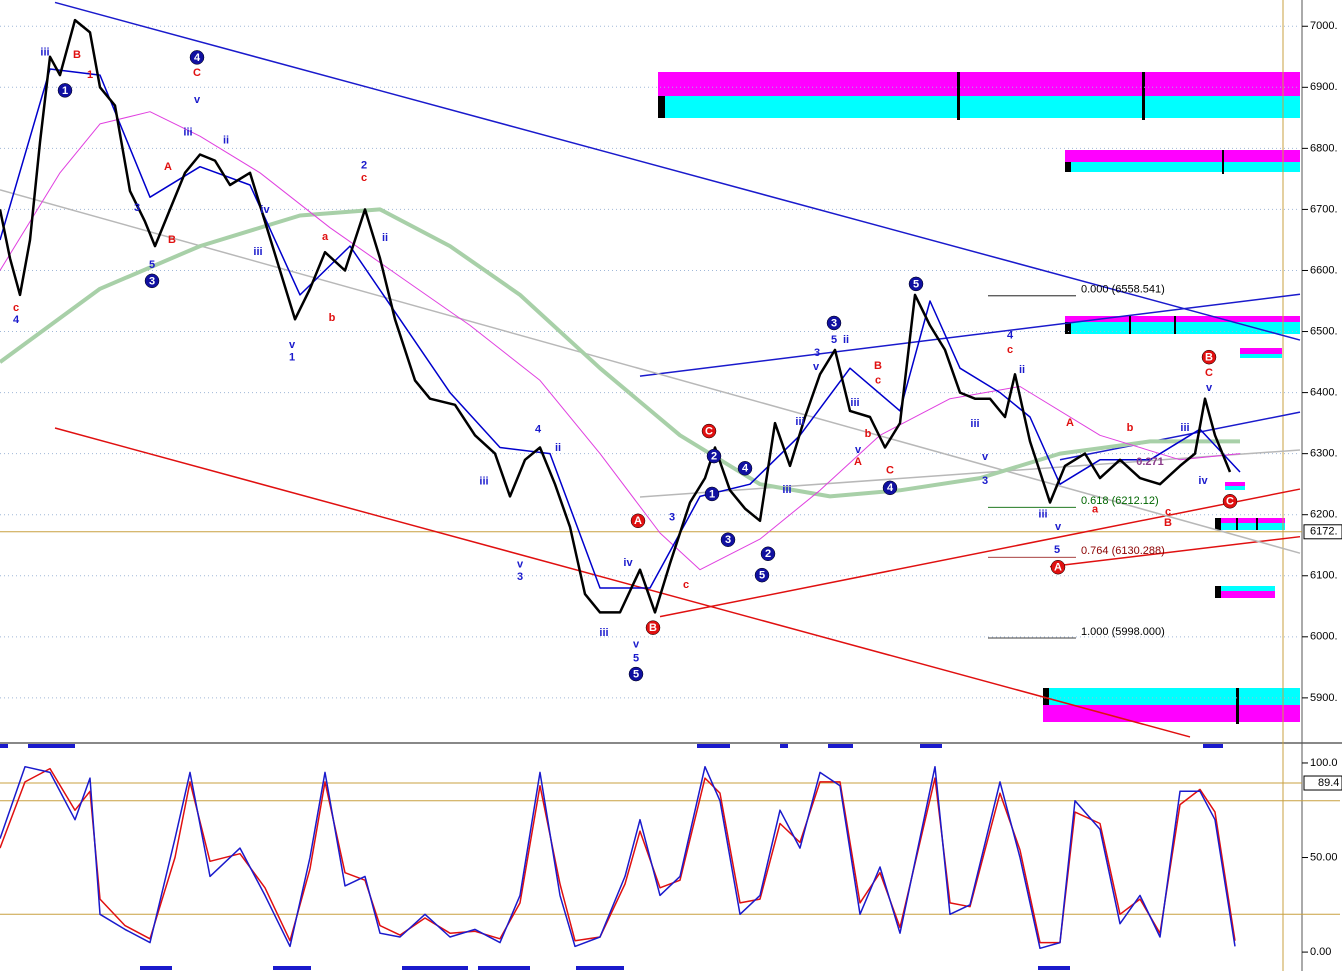 The height and width of the screenshot is (971, 1342). I want to click on wave-label: b, so click(868, 434).